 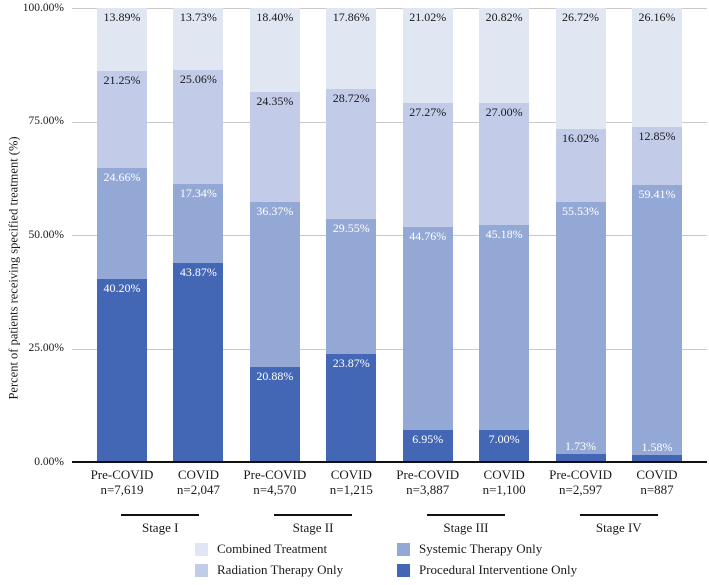 I want to click on segment-systemic-therapy-only: 36.37%, so click(x=274, y=285).